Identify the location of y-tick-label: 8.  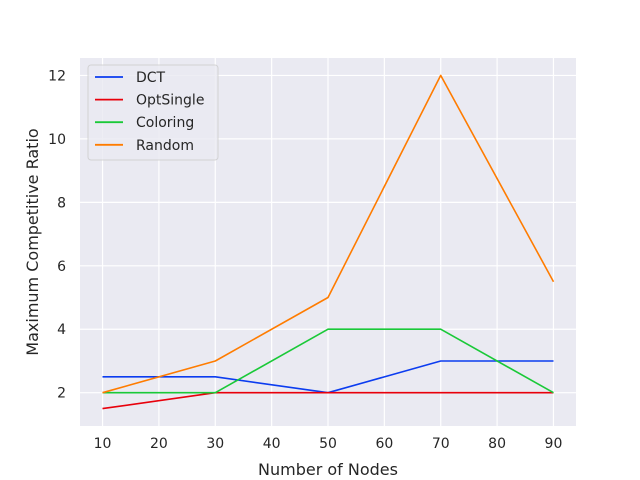
(61, 203).